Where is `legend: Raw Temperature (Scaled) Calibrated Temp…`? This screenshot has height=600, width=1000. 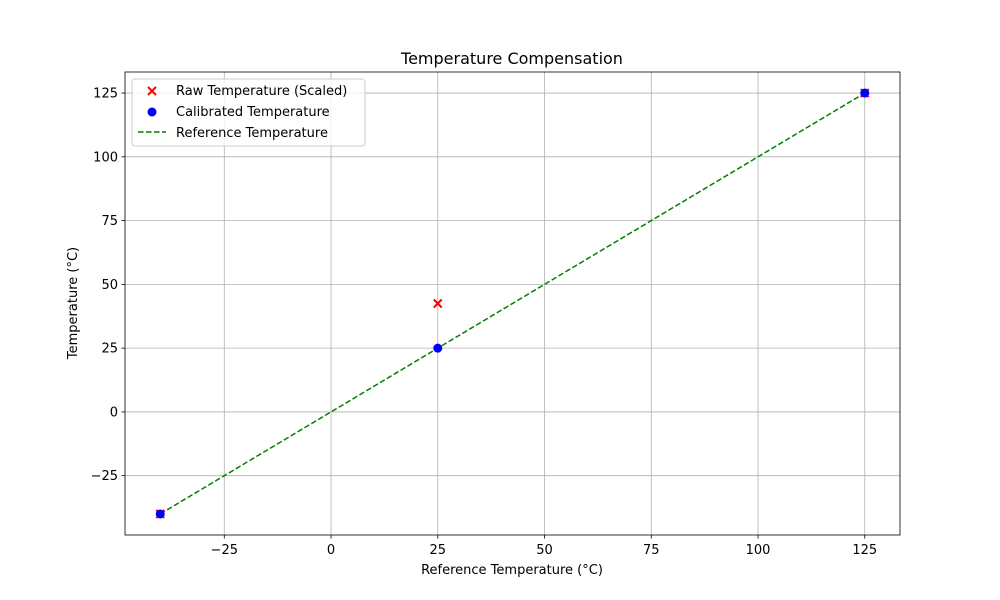
legend: Raw Temperature (Scaled) Calibrated Temp… is located at coordinates (248, 112).